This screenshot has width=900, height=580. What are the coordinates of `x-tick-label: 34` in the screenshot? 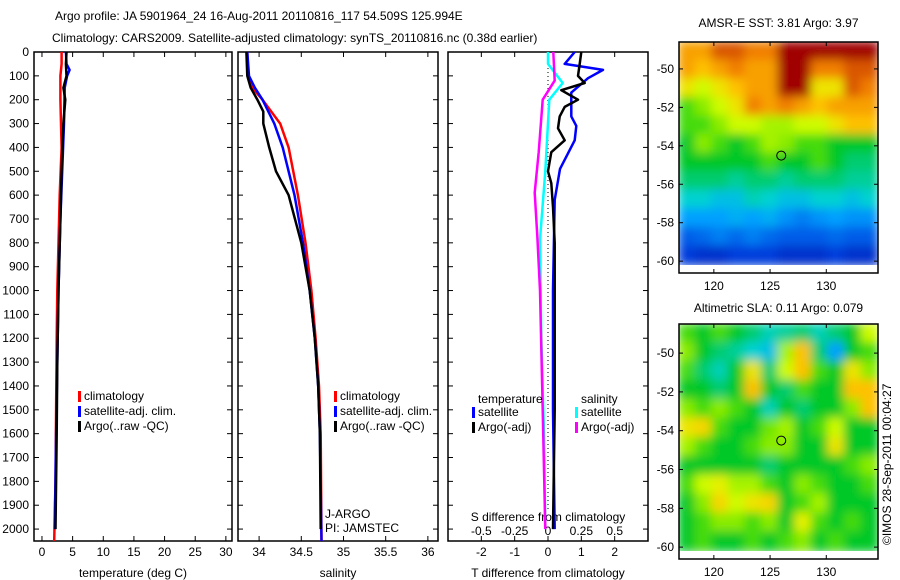 It's located at (259, 552).